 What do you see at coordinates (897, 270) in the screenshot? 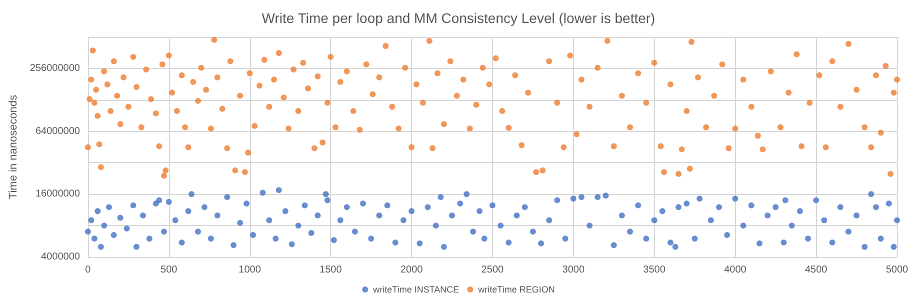
I see `x-tick-label: 5000` at bounding box center [897, 270].